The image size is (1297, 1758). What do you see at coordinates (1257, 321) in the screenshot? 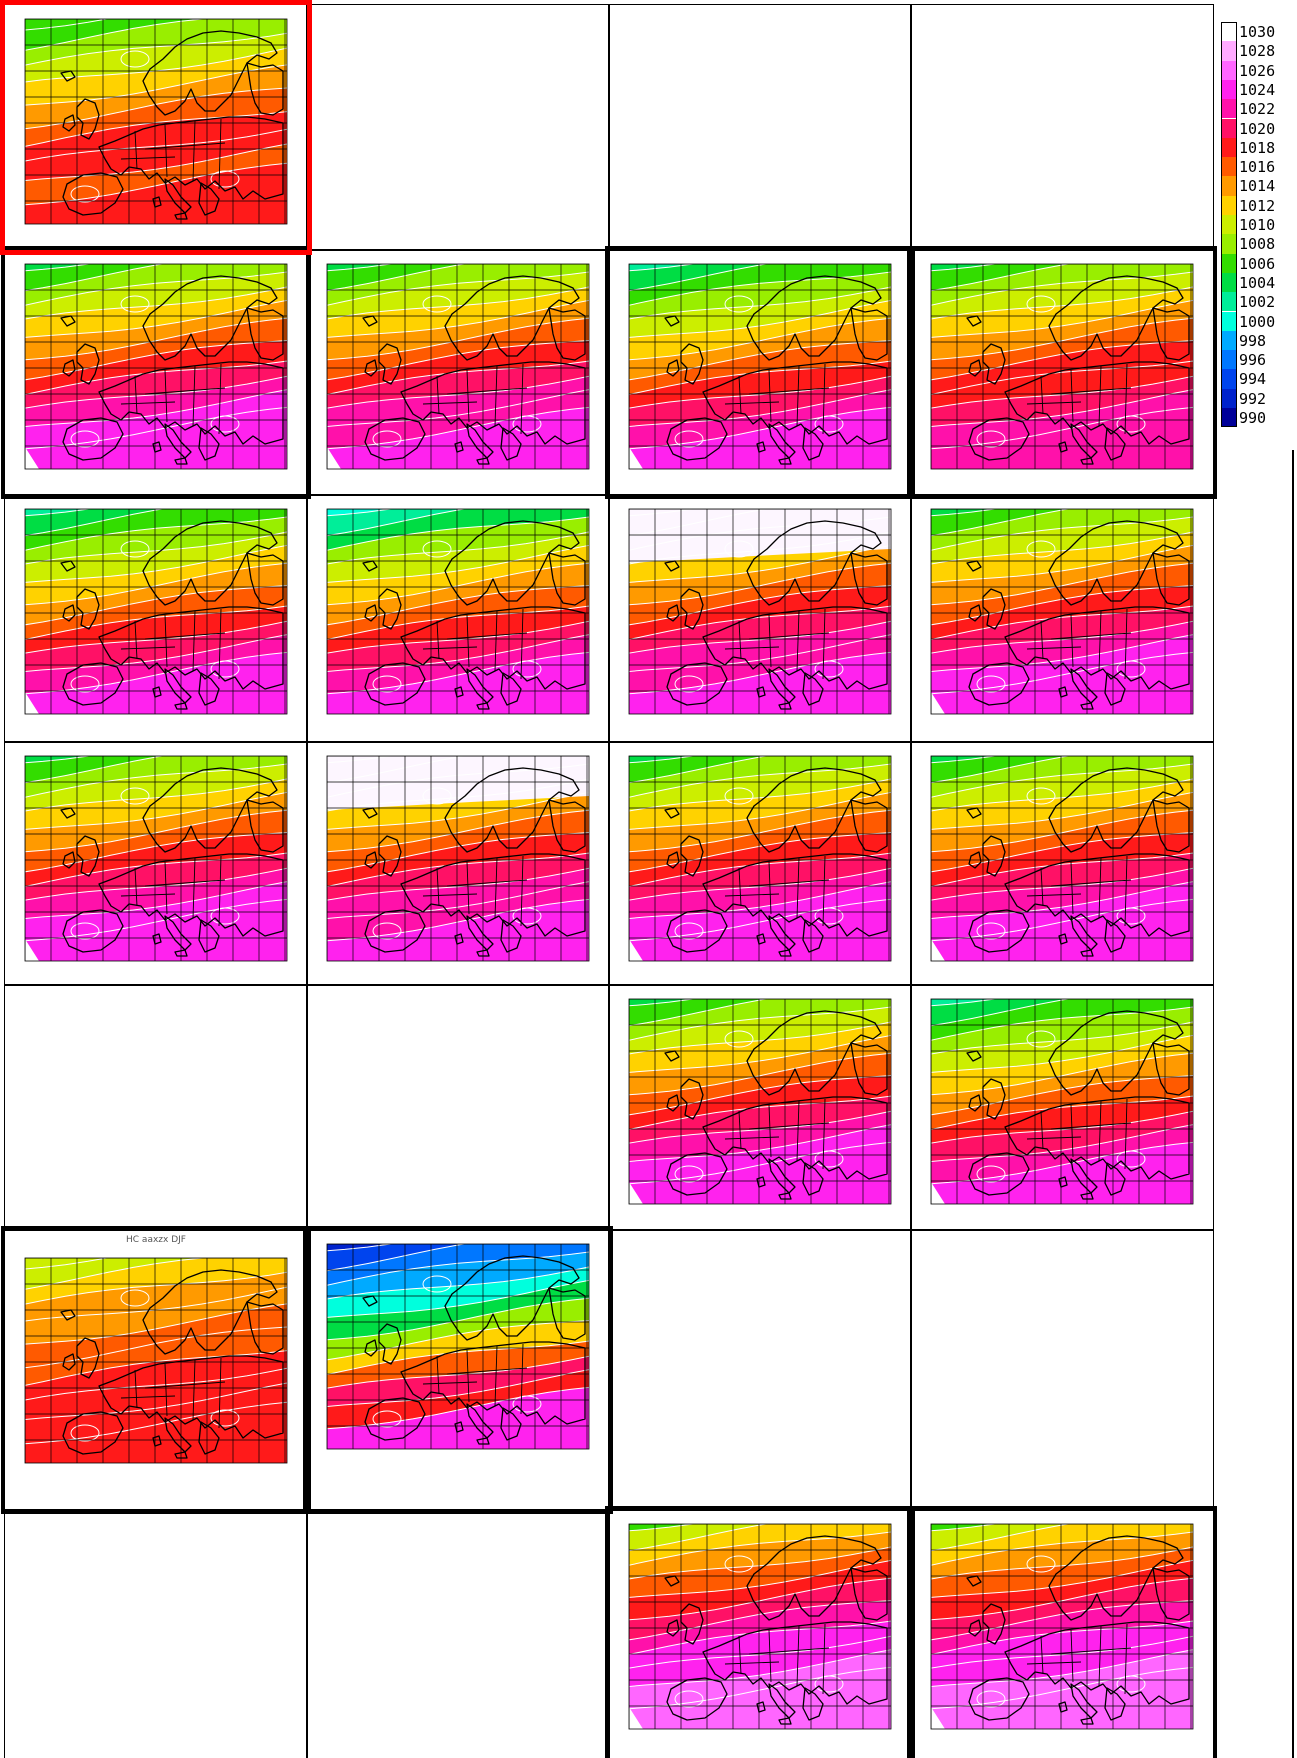
I see `legend-entry: 1000` at bounding box center [1257, 321].